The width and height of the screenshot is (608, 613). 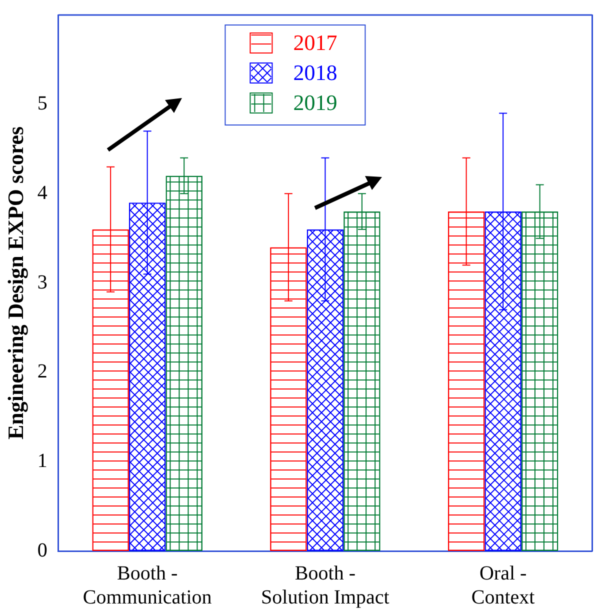 I want to click on x-tick-label: Oral - Context, so click(x=503, y=585).